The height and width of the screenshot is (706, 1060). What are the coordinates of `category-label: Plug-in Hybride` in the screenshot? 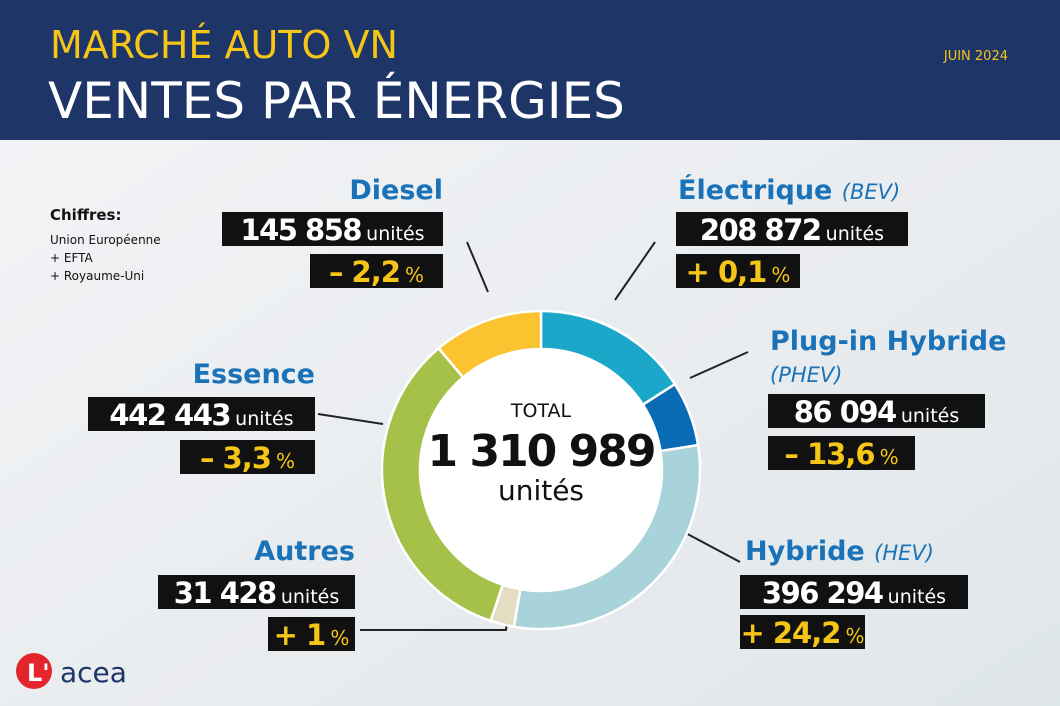 It's located at (888, 341).